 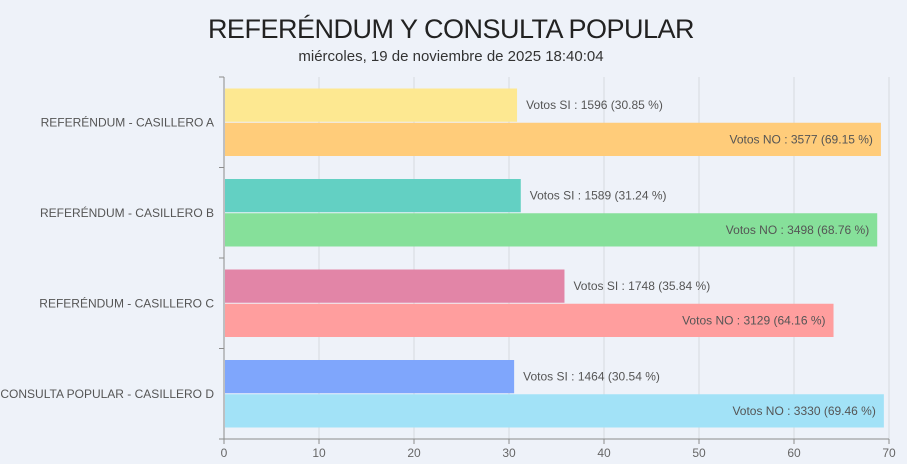 What do you see at coordinates (889, 453) in the screenshot?
I see `x-tick-label: 70` at bounding box center [889, 453].